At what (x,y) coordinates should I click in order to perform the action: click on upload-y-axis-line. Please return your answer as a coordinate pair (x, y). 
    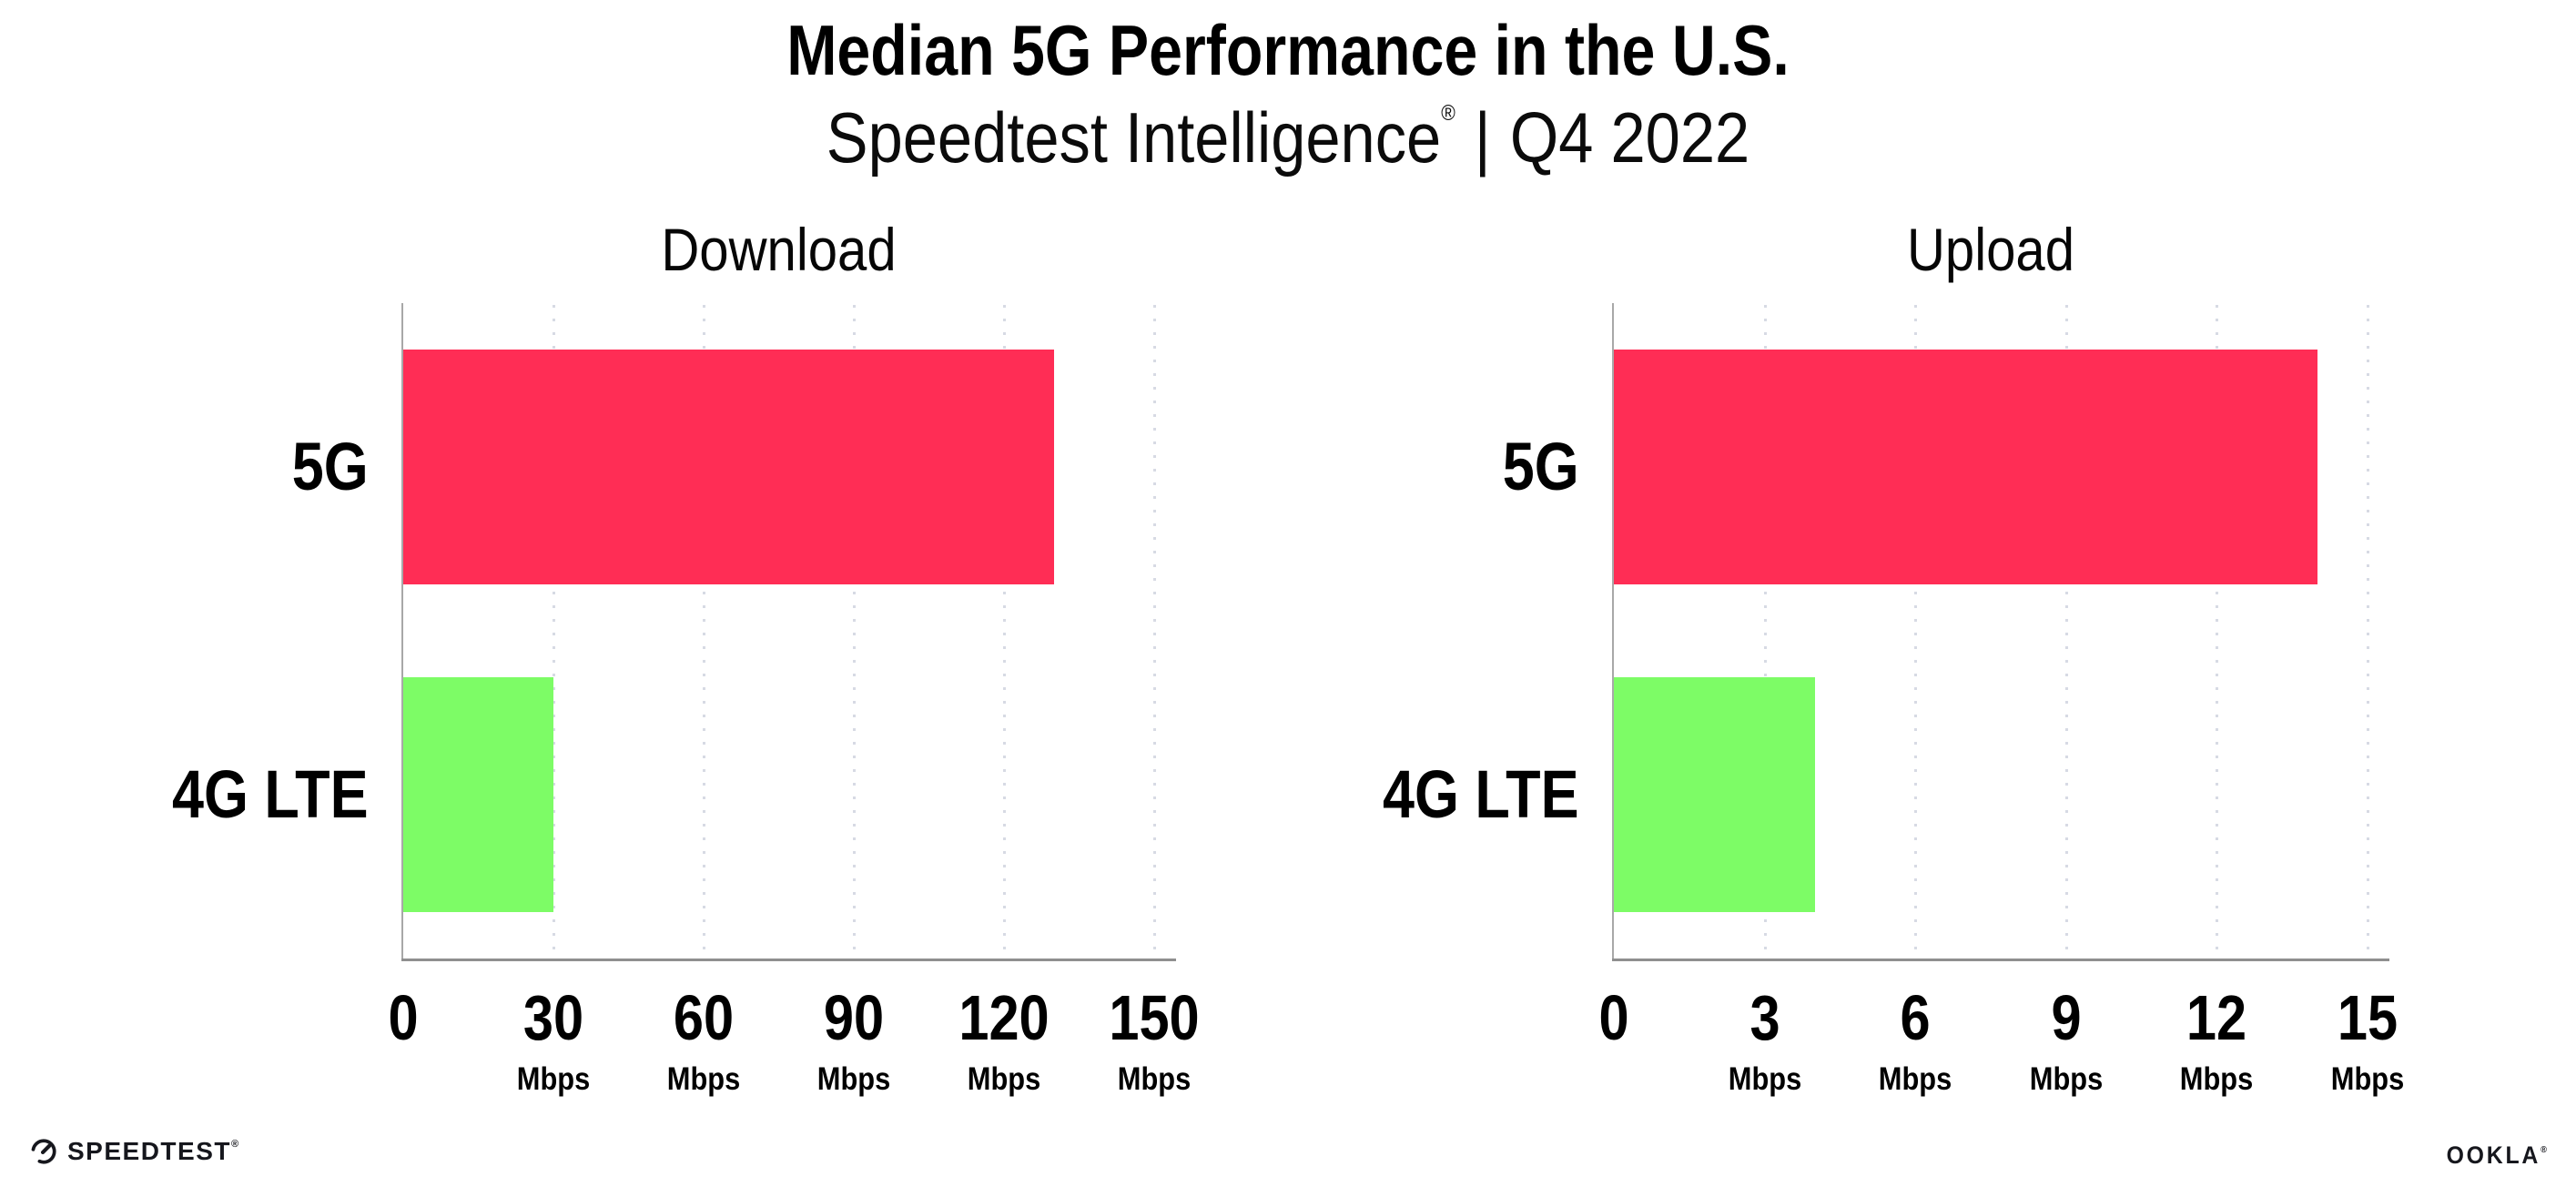
    Looking at the image, I should click on (1613, 632).